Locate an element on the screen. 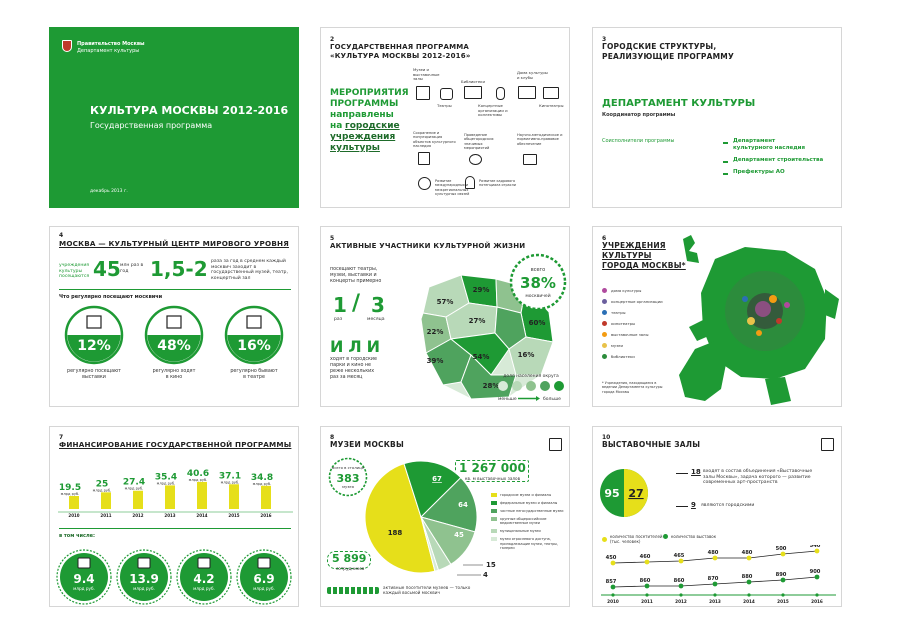  label-libraries: Библиотеки is located at coordinates (473, 81).